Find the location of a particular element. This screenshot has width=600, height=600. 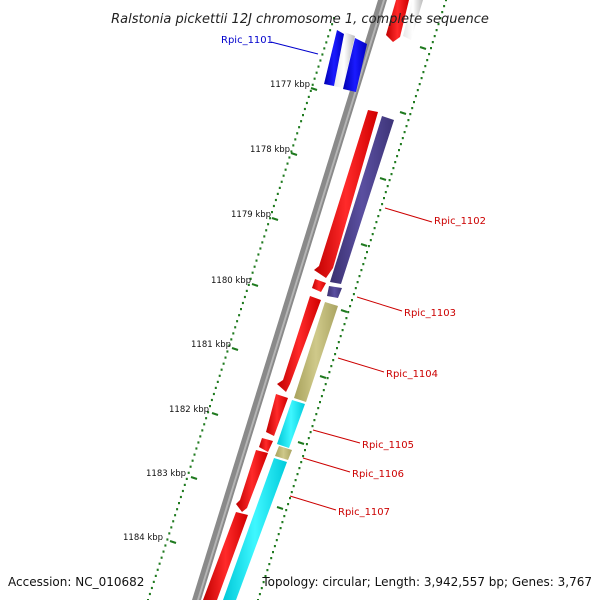

gene-label-Rpic_1107: Rpic_1107 is located at coordinates (364, 512).